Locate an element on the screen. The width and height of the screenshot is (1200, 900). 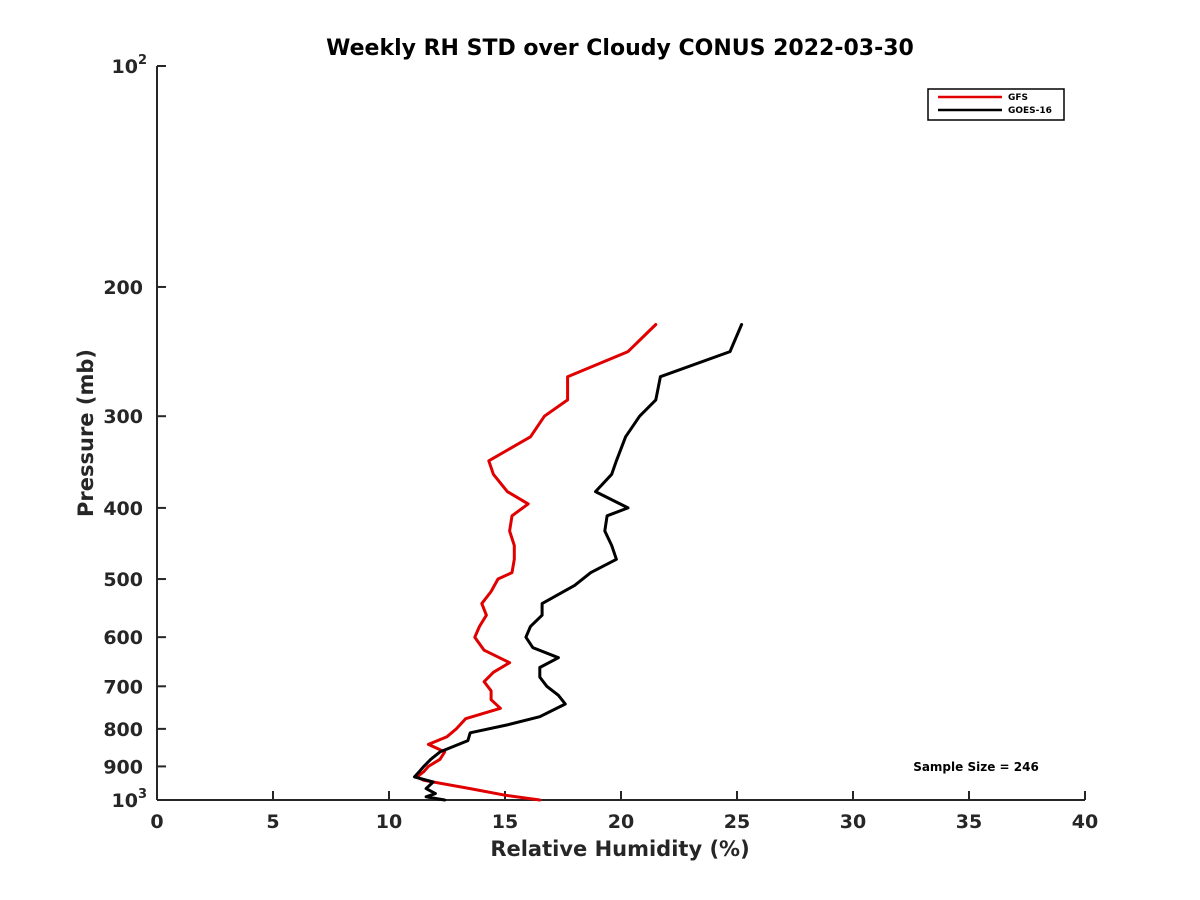
x-tick-label: 30 is located at coordinates (853, 822).